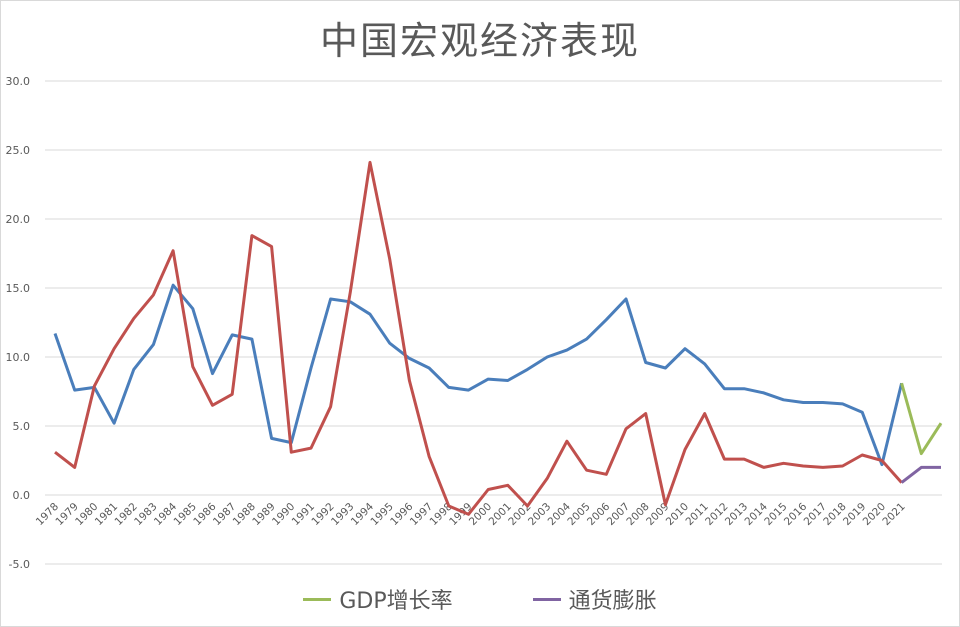 The height and width of the screenshot is (627, 960). I want to click on y-tick-label: 20.0, so click(18, 219).